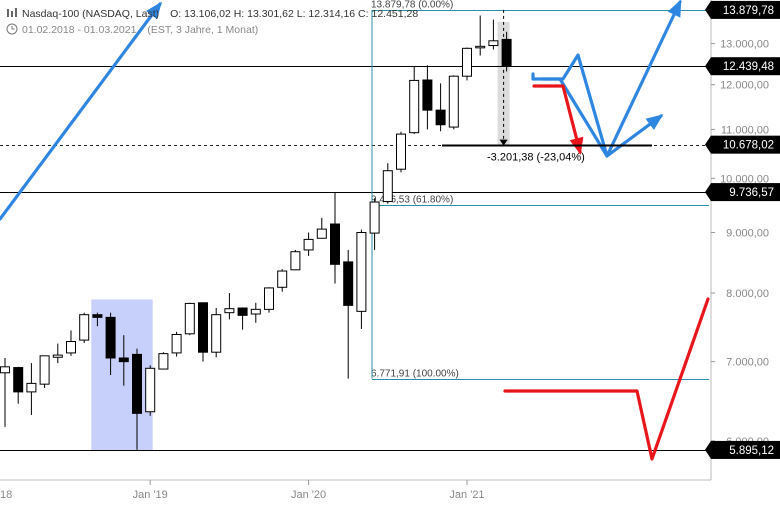 The image size is (780, 505). Describe the element at coordinates (12, 12) in the screenshot. I see `chart-type-icon` at that location.